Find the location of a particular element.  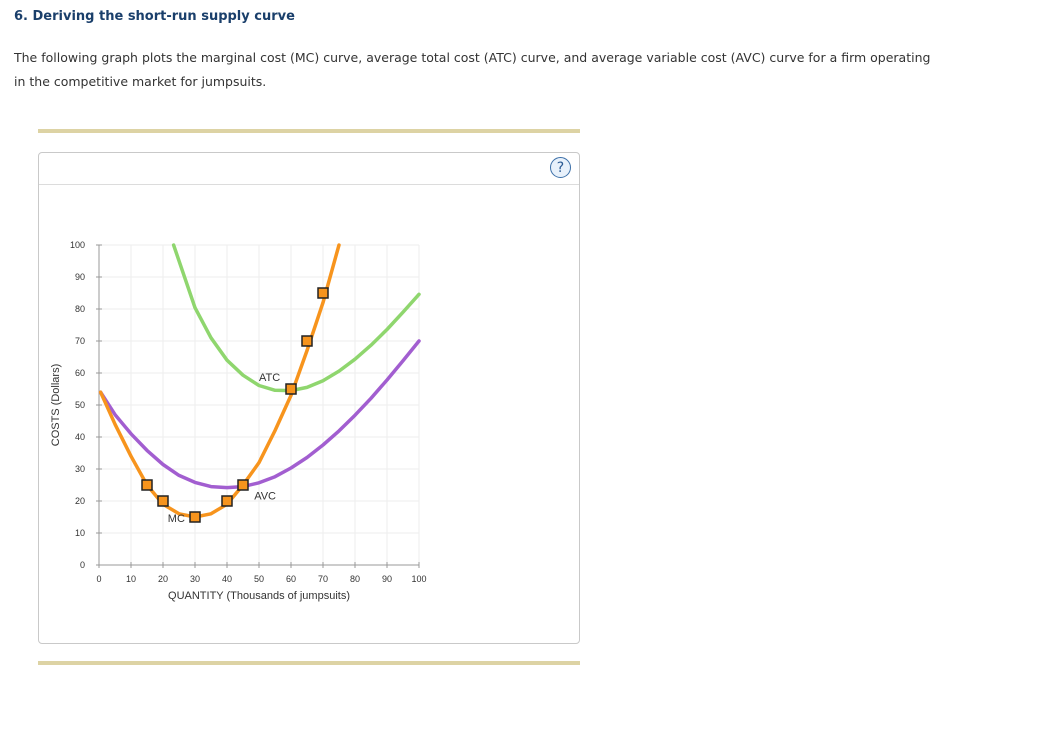

y-axis-title: COSTS (Dollars) is located at coordinates (56, 405).